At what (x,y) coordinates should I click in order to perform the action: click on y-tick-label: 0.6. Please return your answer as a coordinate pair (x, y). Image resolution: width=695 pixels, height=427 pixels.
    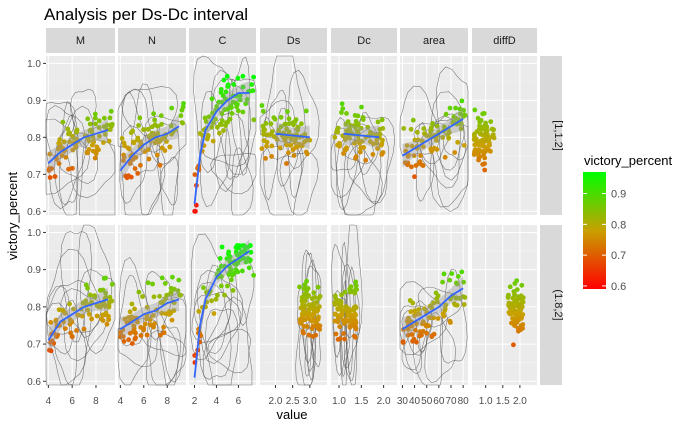
    Looking at the image, I should click on (34, 382).